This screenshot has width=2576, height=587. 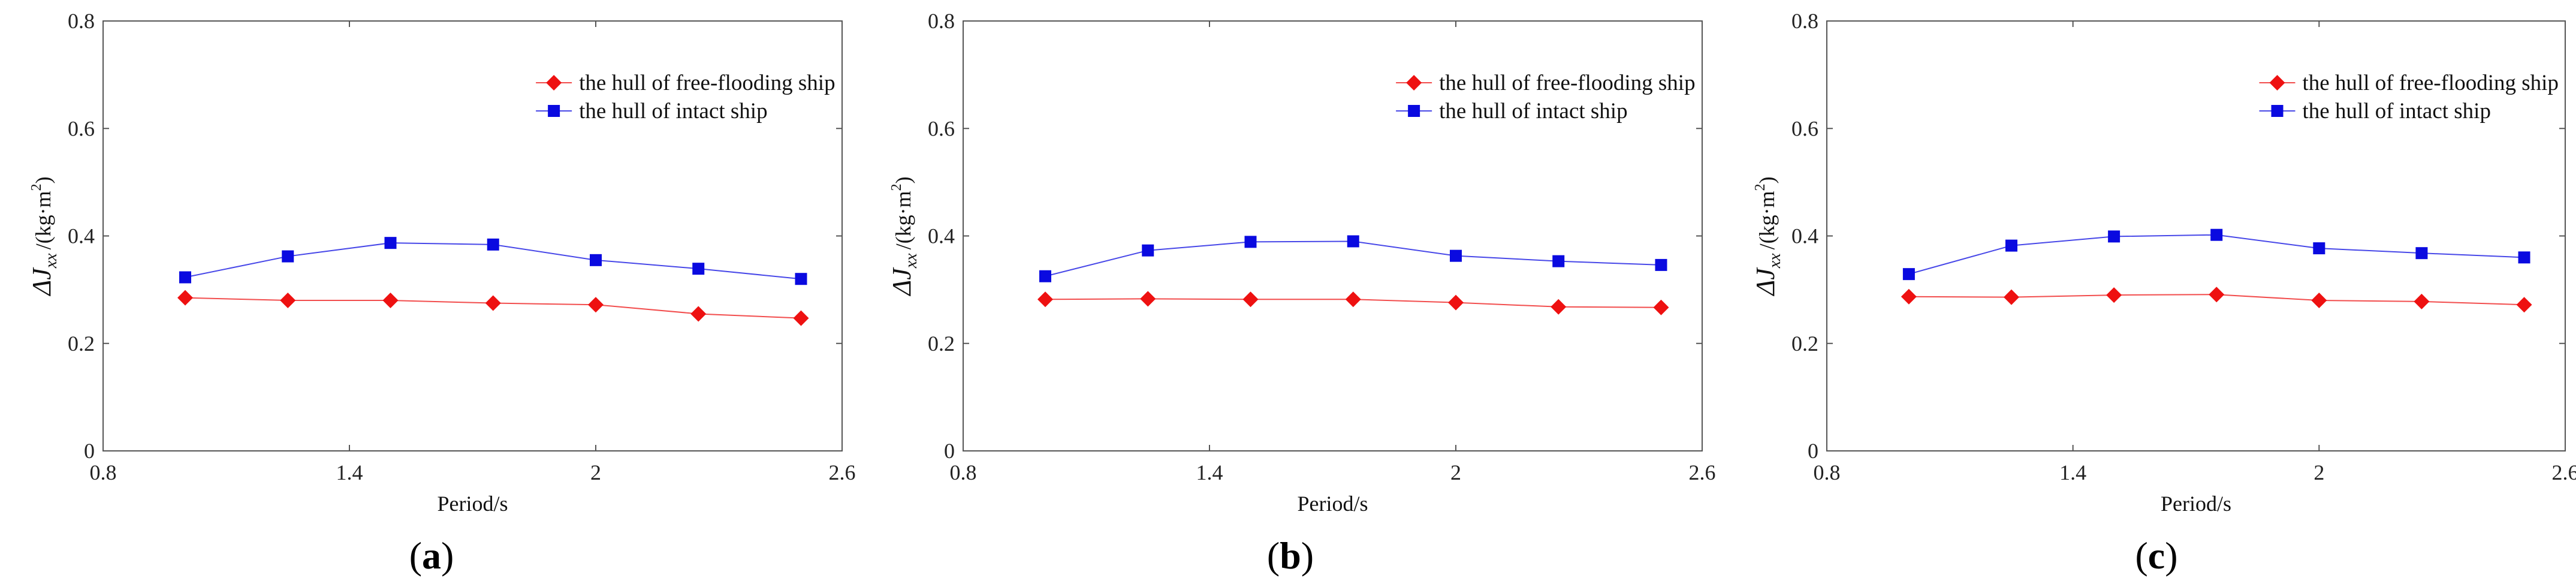 What do you see at coordinates (903, 179) in the screenshot?
I see `y-axis-unit-close: )` at bounding box center [903, 179].